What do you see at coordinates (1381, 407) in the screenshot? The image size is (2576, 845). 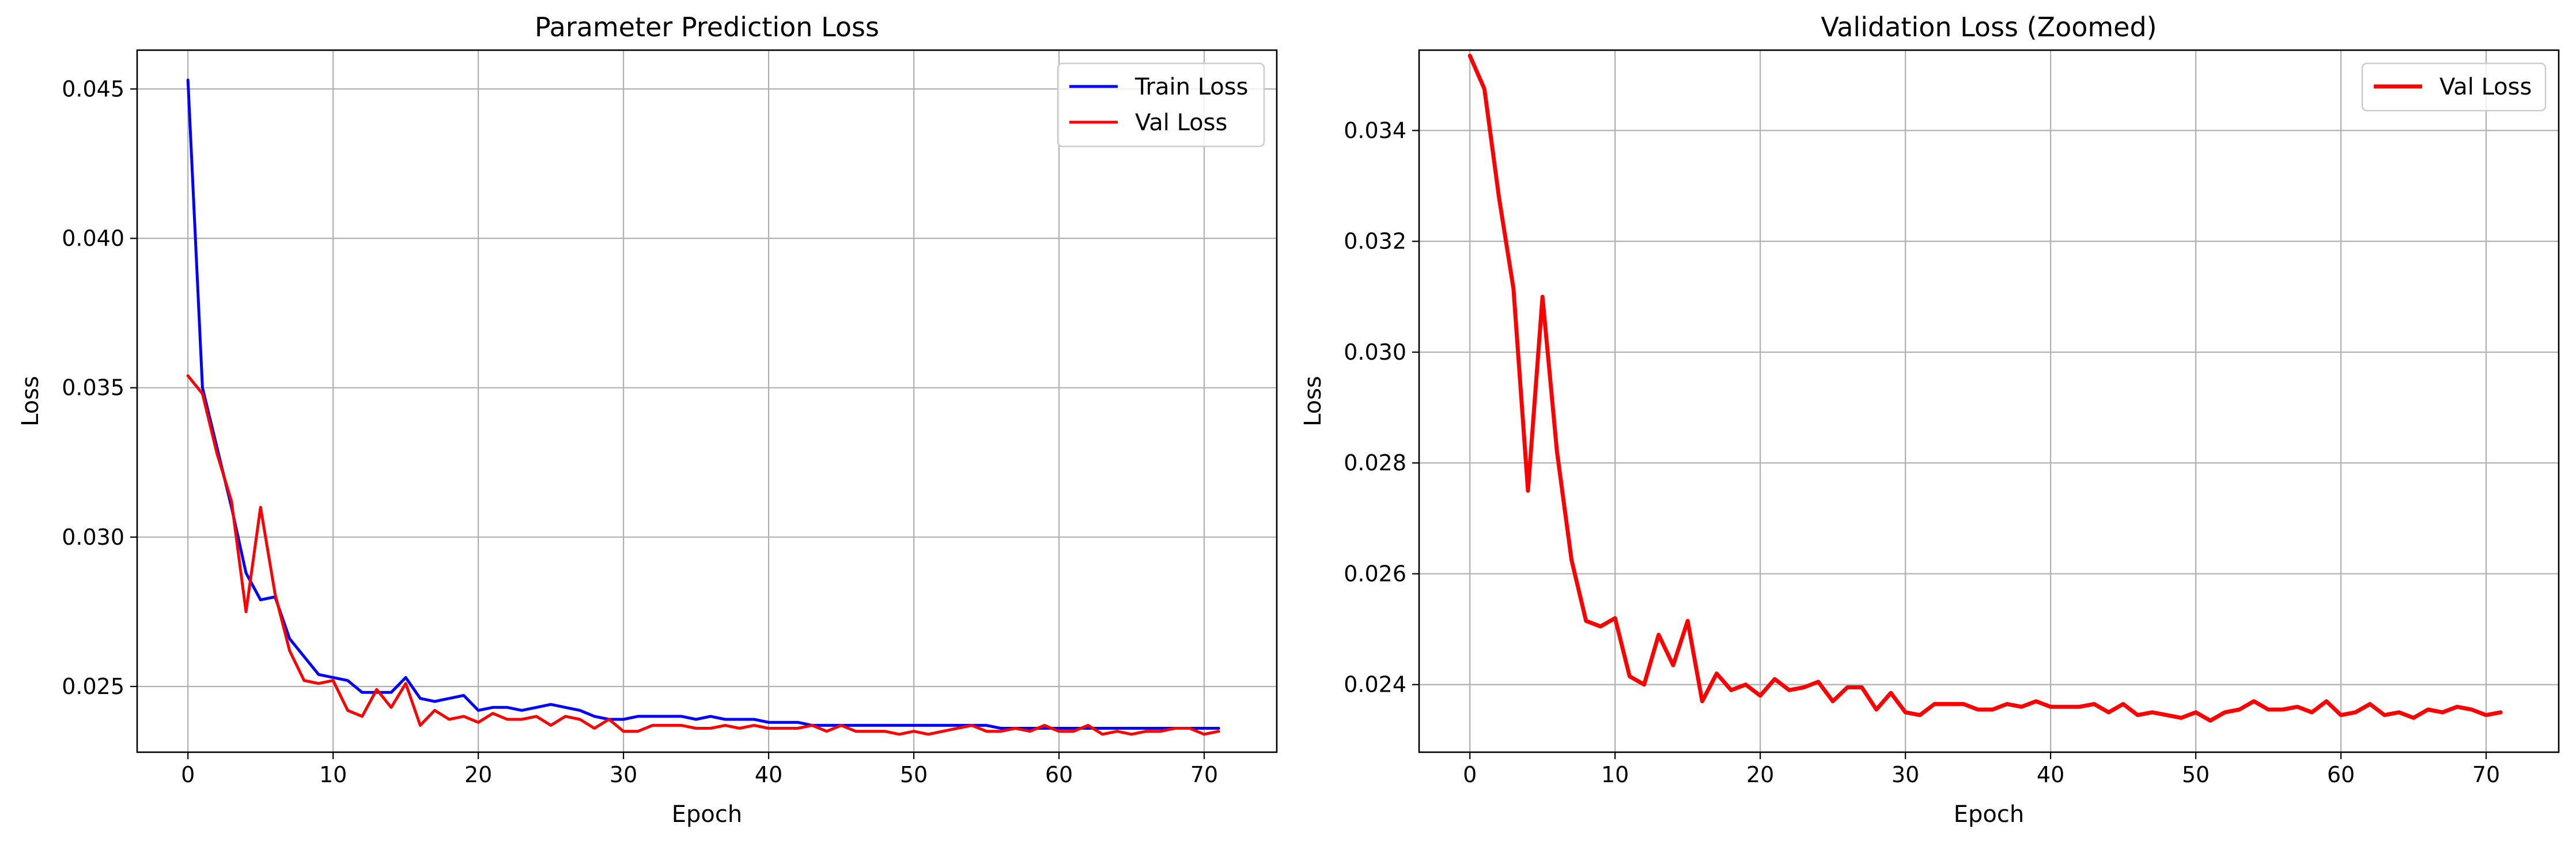 I see `y-ticks: 0.024 0.026 0.028 0.030 0.032 0.034` at bounding box center [1381, 407].